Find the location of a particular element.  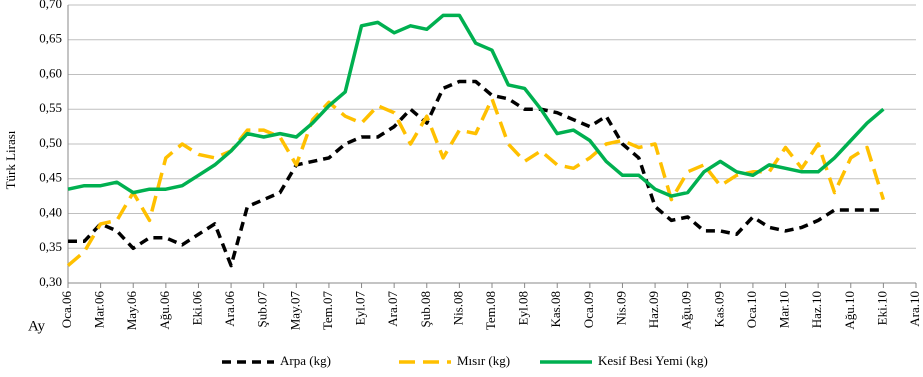

x-tick-label: May.06 is located at coordinates (131, 311).